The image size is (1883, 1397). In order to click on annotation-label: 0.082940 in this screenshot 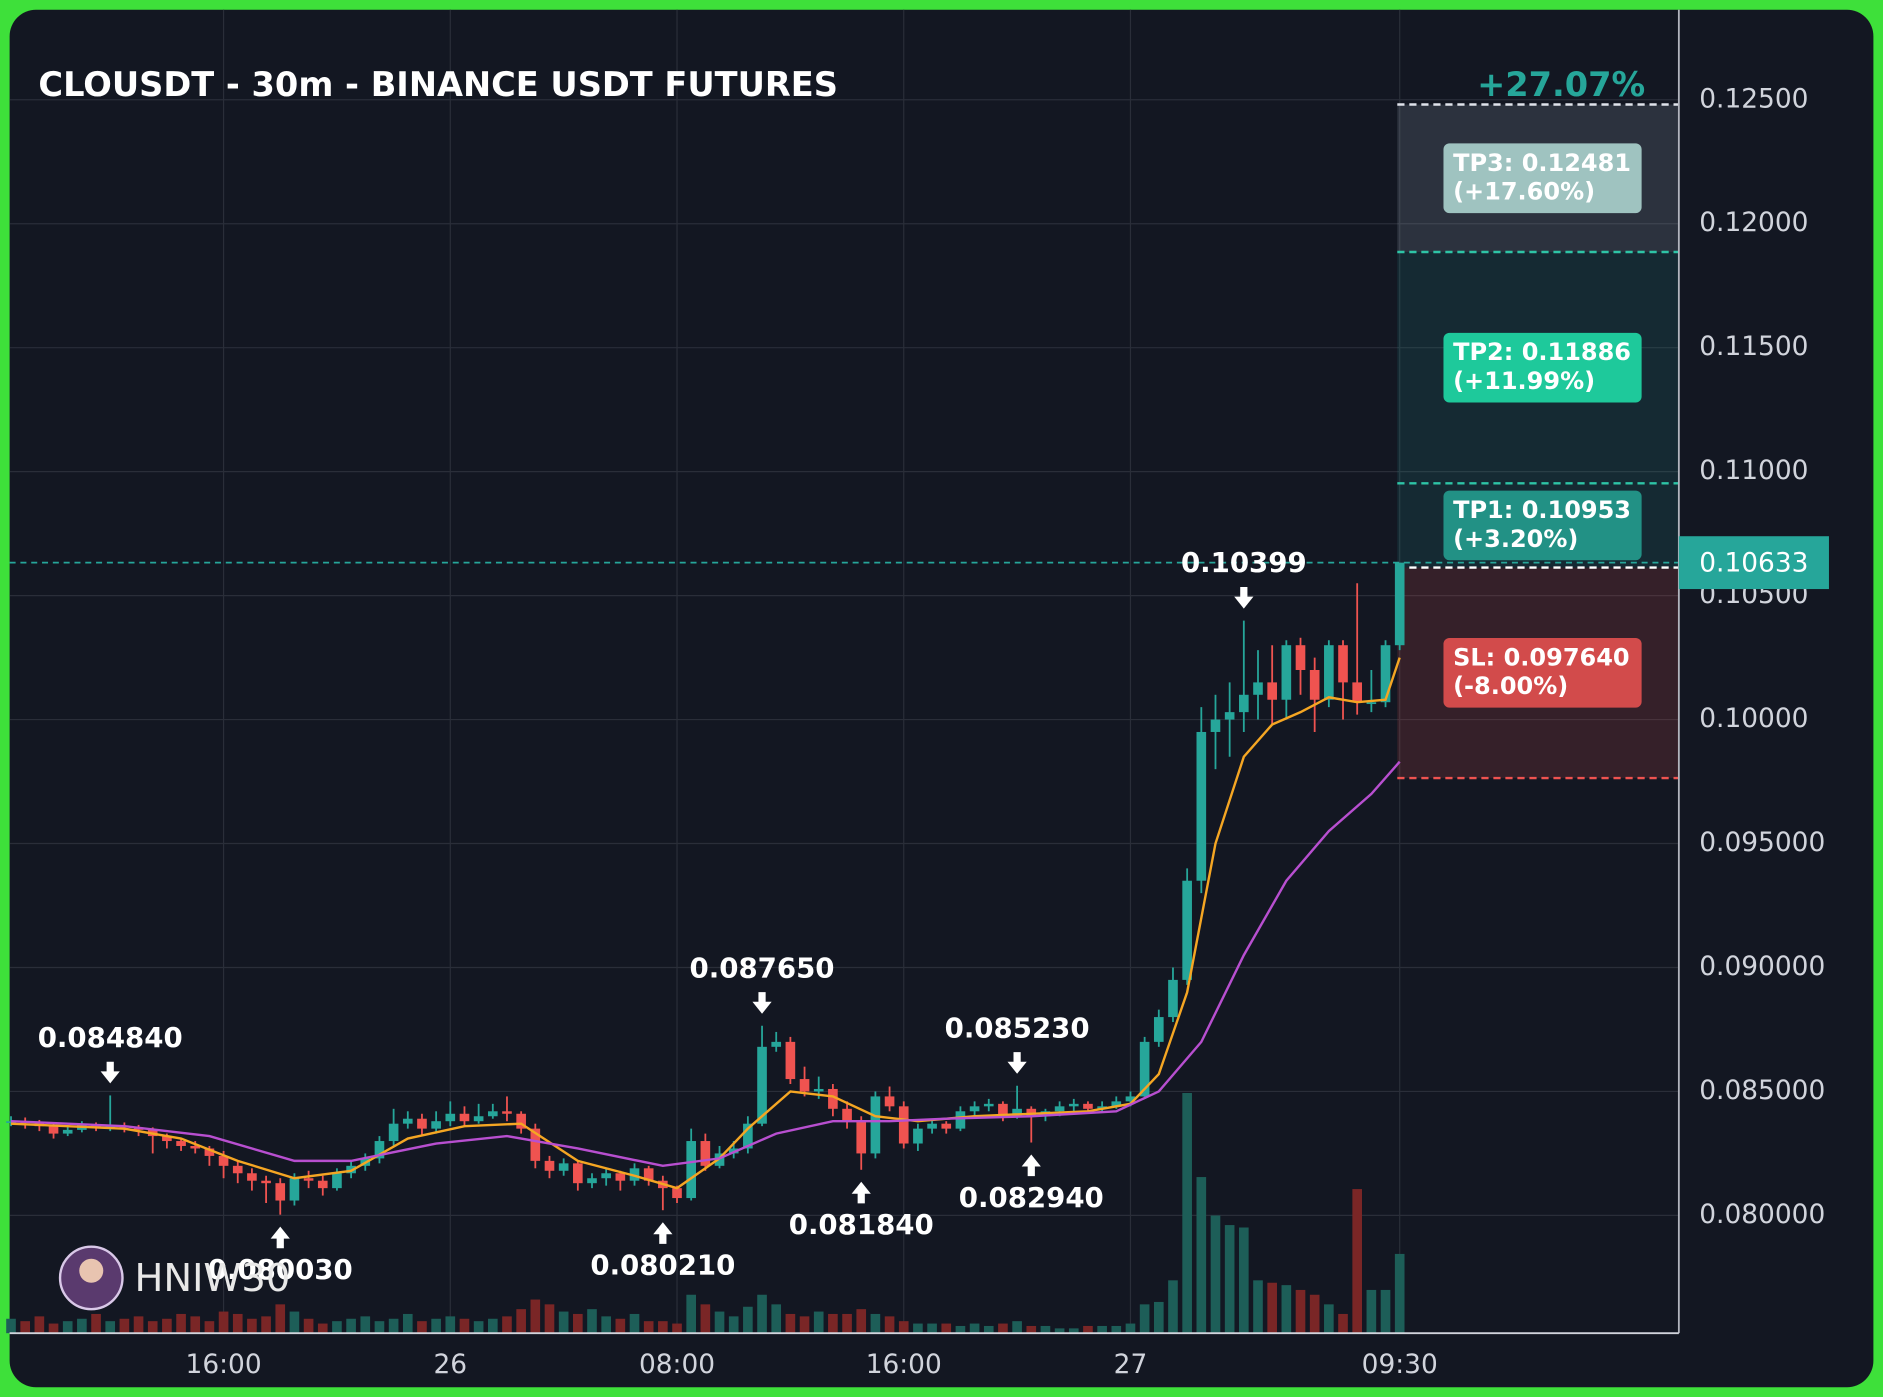, I will do `click(1031, 1197)`.